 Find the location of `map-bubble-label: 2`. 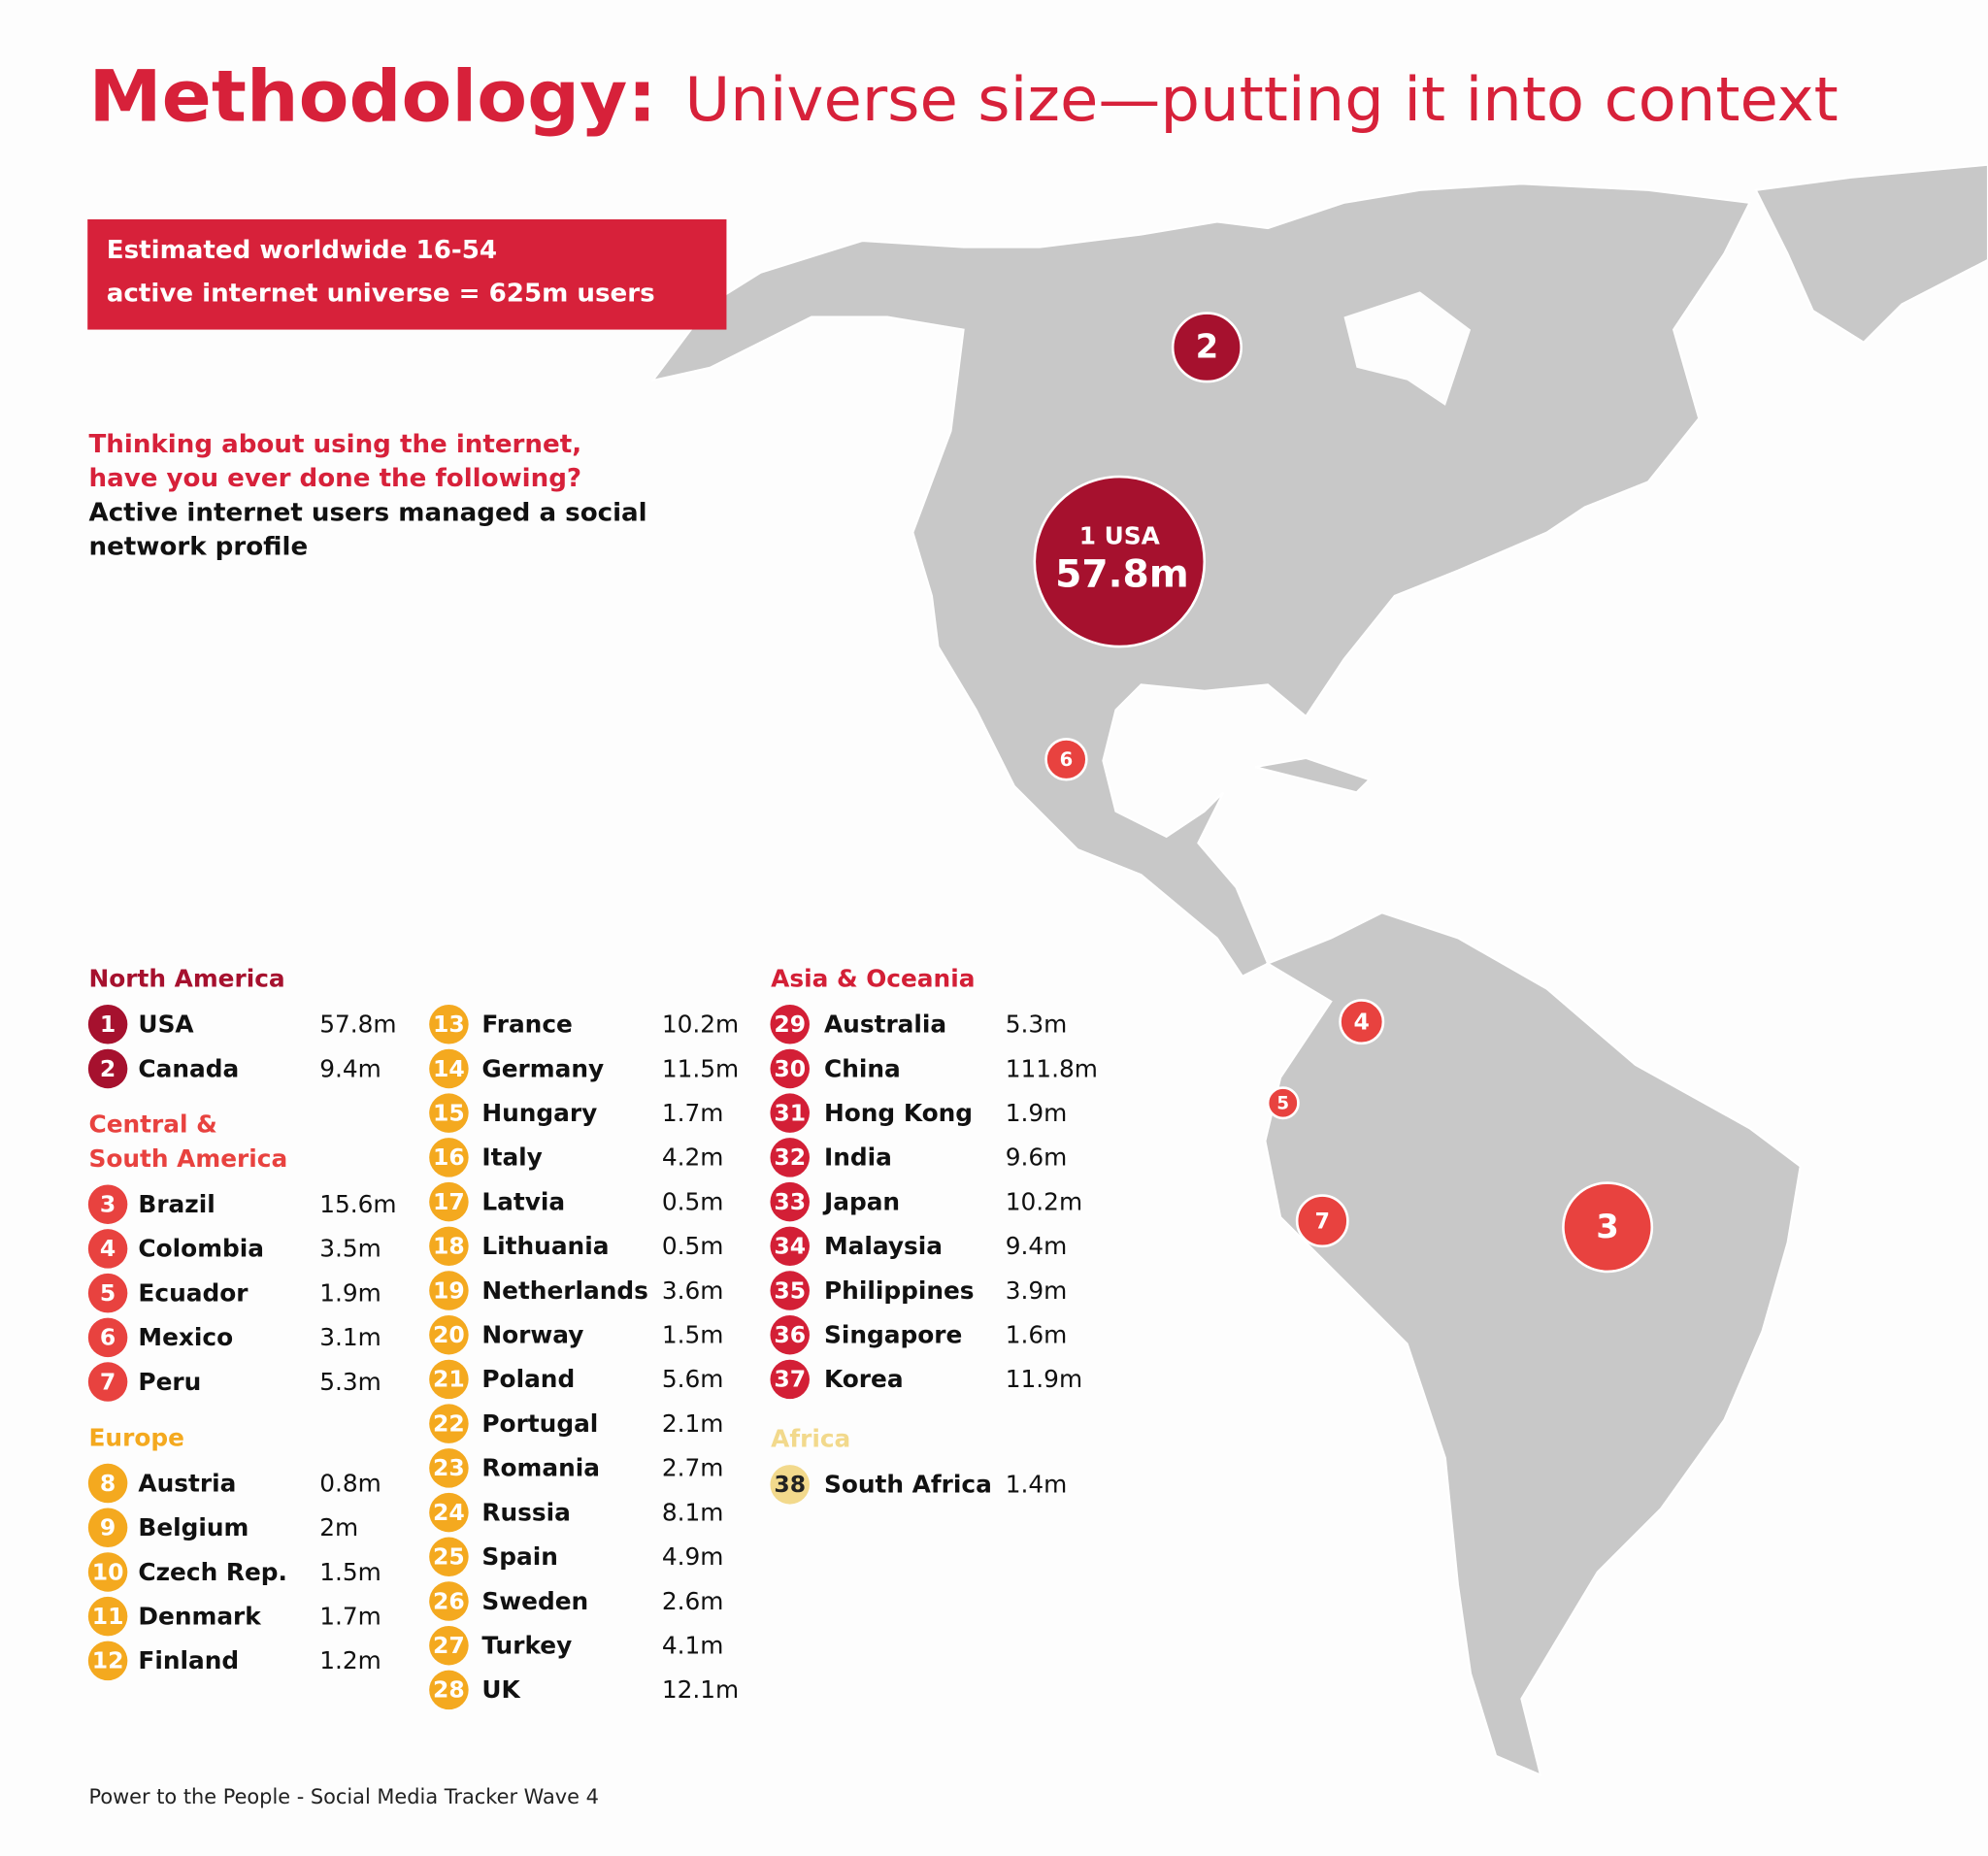

map-bubble-label: 2 is located at coordinates (1207, 347).